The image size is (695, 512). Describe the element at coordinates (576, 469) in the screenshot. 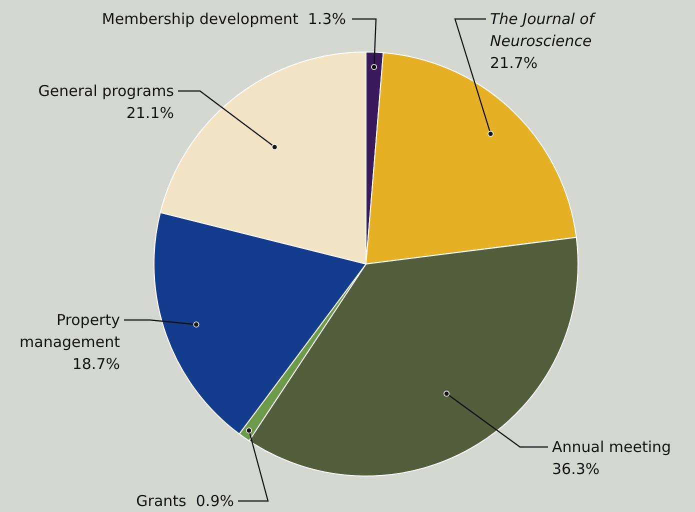

I see `data-label: 36.3%` at that location.